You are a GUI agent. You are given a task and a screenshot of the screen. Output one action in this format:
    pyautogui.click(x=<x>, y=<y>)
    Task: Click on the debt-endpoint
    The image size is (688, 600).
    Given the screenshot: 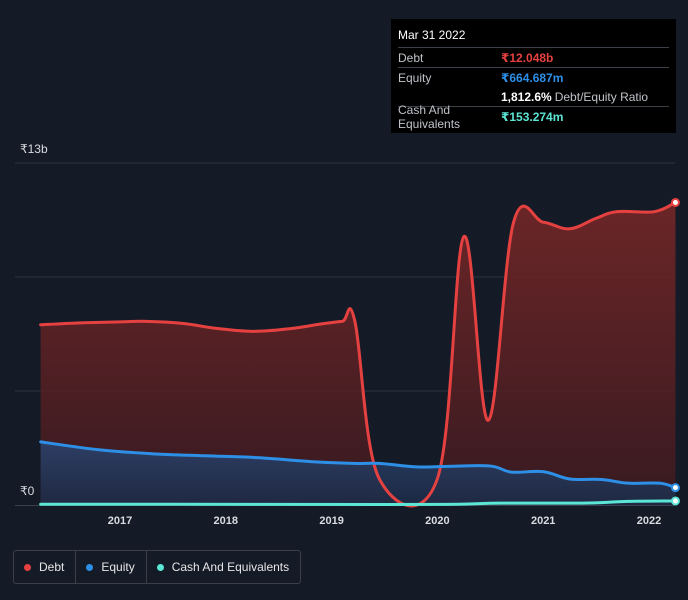 What is the action you would take?
    pyautogui.click(x=675, y=202)
    